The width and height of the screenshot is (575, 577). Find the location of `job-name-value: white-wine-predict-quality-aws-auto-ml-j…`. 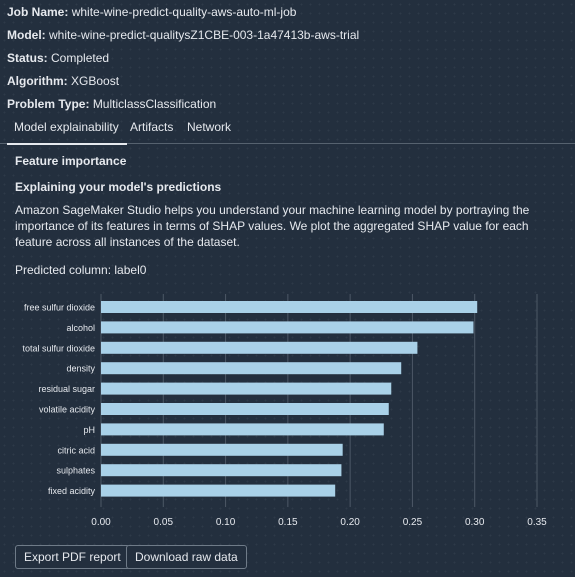

job-name-value: white-wine-predict-quality-aws-auto-ml-j… is located at coordinates (184, 12).